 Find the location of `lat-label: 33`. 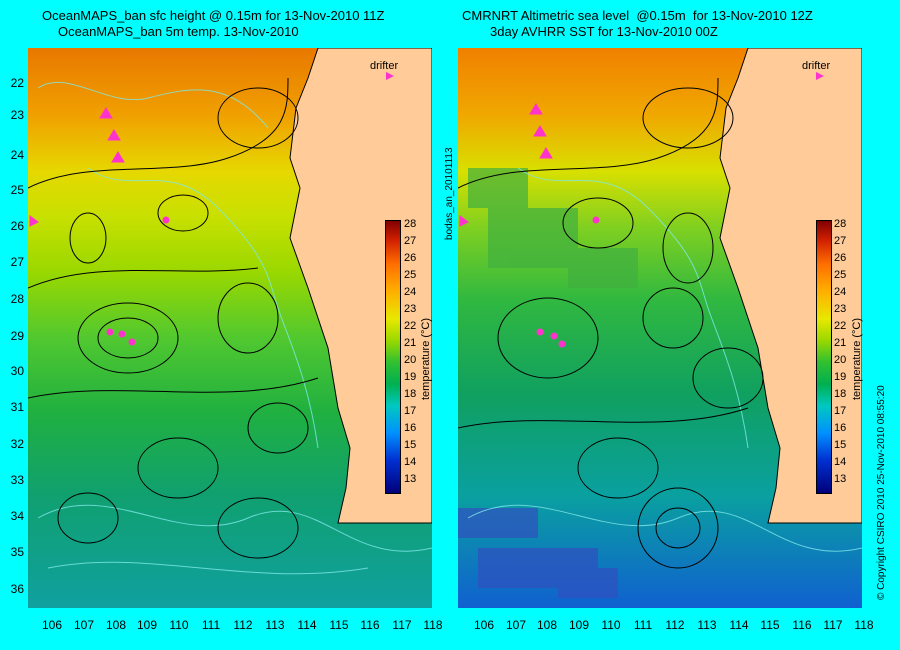

lat-label: 33 is located at coordinates (17, 480).